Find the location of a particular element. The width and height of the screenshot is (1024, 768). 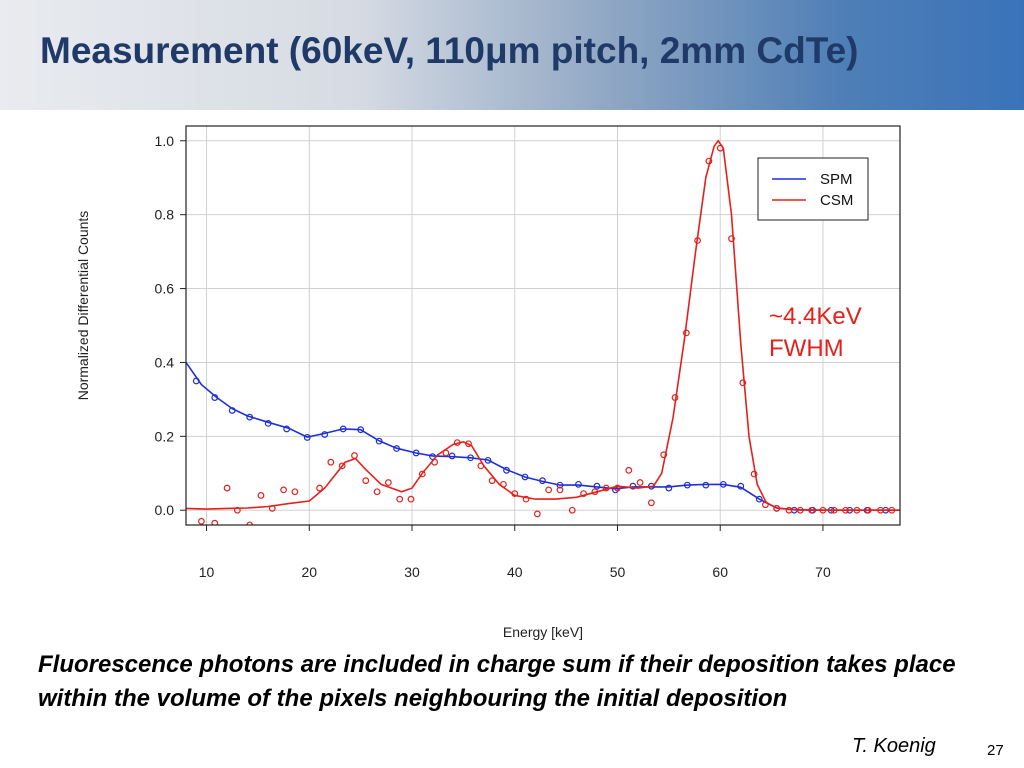

legend-label-spm: SPM is located at coordinates (836, 179).